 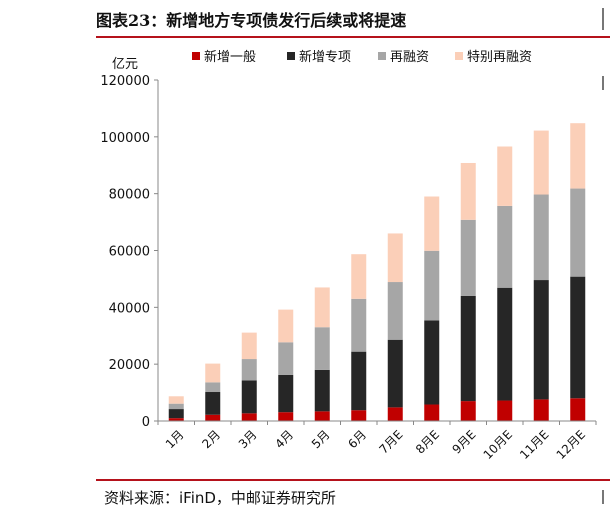 What do you see at coordinates (211, 439) in the screenshot?
I see `x-tick-label: 2月` at bounding box center [211, 439].